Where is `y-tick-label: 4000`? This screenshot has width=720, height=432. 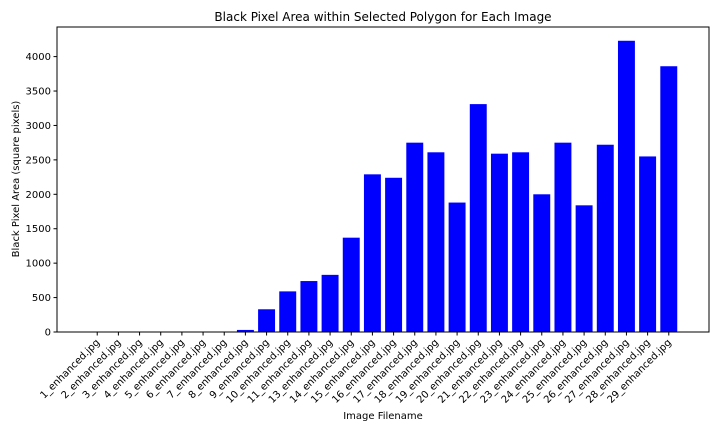
y-tick-label: 4000 is located at coordinates (38, 57).